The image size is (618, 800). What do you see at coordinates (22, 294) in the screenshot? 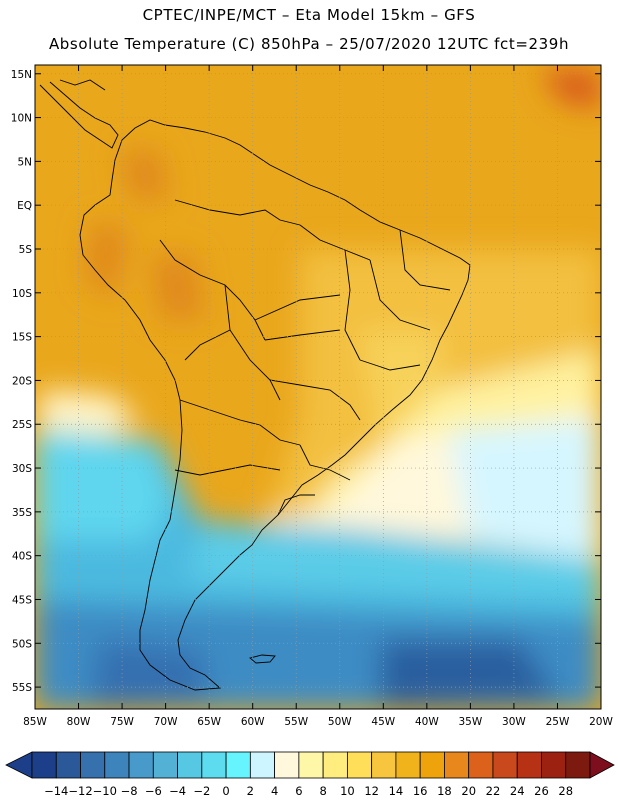
I see `lat-label: 10S` at bounding box center [22, 294].